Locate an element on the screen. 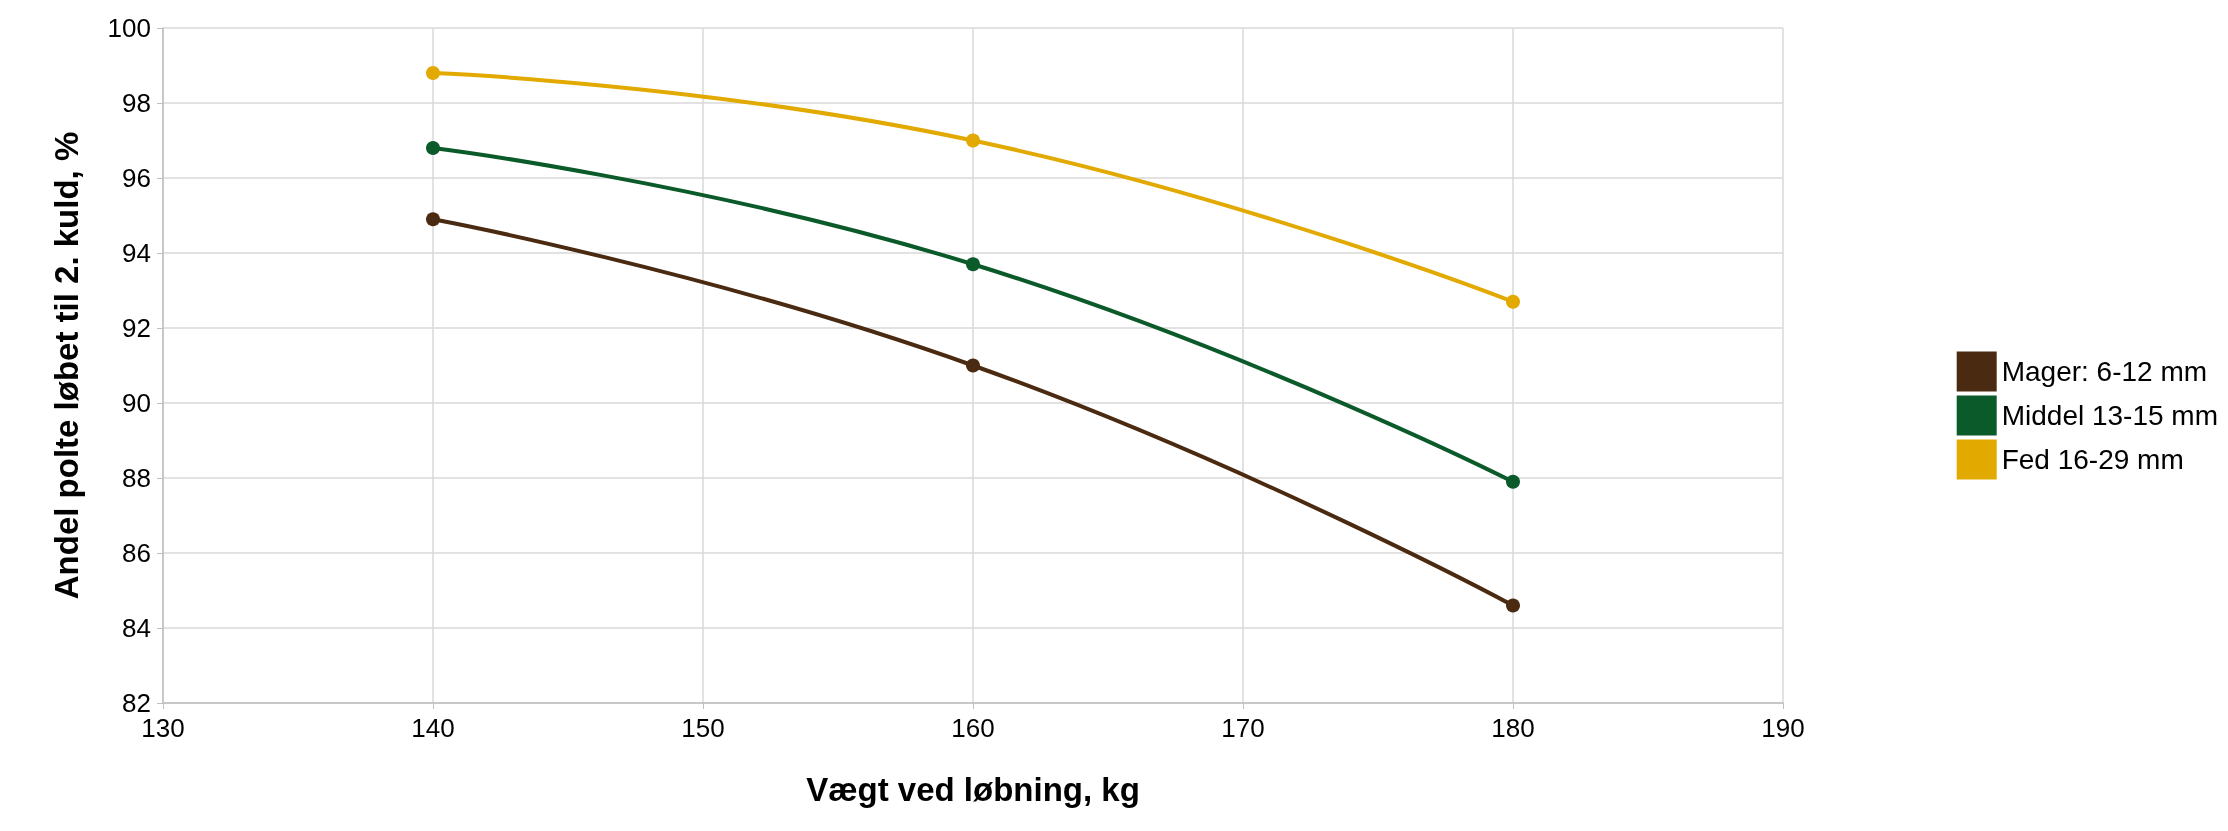 The width and height of the screenshot is (2228, 831). x-tick-label: 190 is located at coordinates (1783, 728).